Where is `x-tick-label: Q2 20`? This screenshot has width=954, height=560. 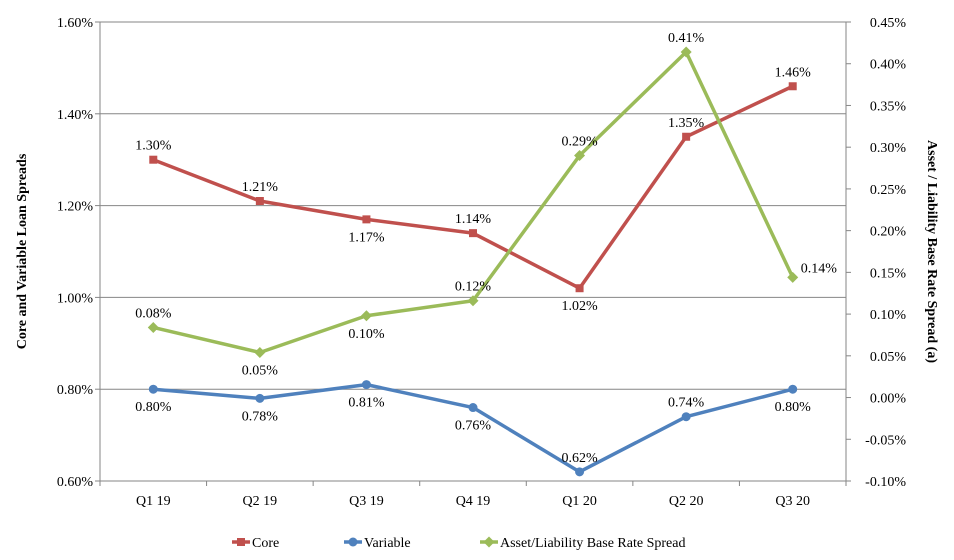
x-tick-label: Q2 20 is located at coordinates (686, 501).